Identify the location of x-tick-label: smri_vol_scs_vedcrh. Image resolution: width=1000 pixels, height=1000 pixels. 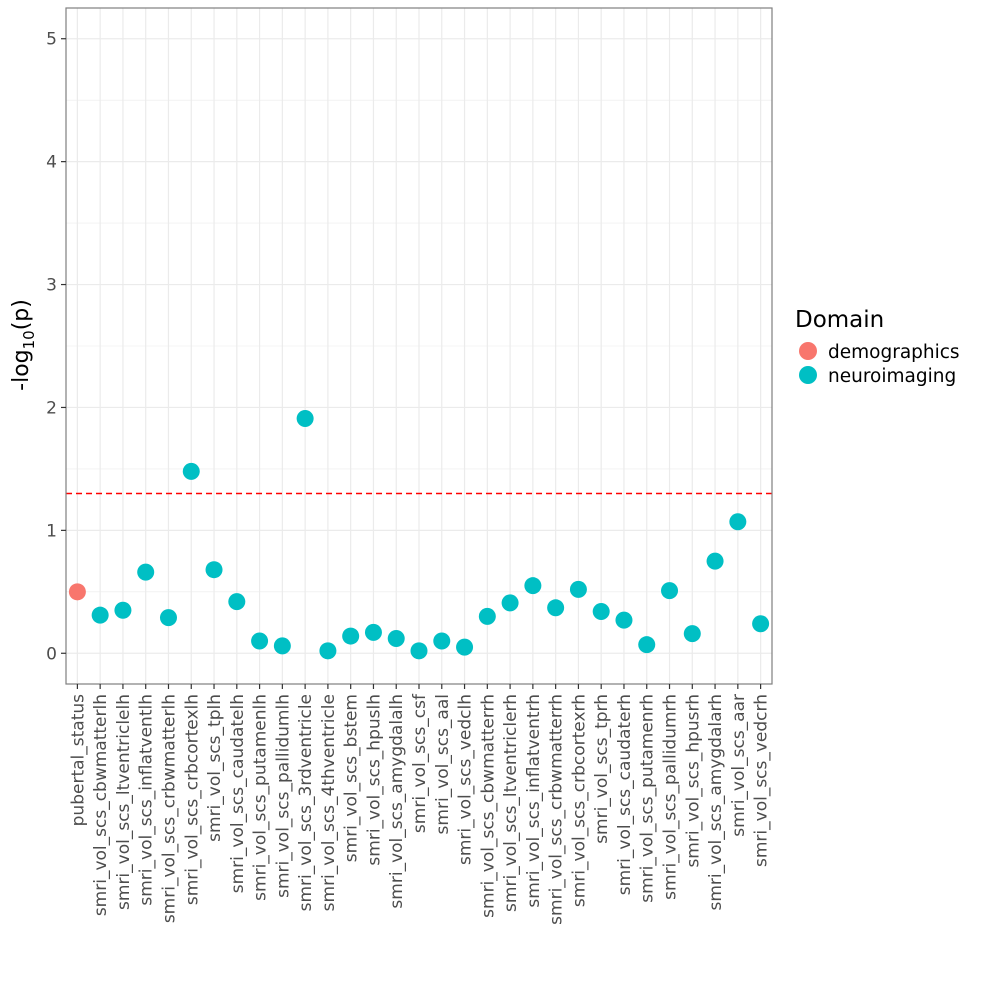
(762, 780).